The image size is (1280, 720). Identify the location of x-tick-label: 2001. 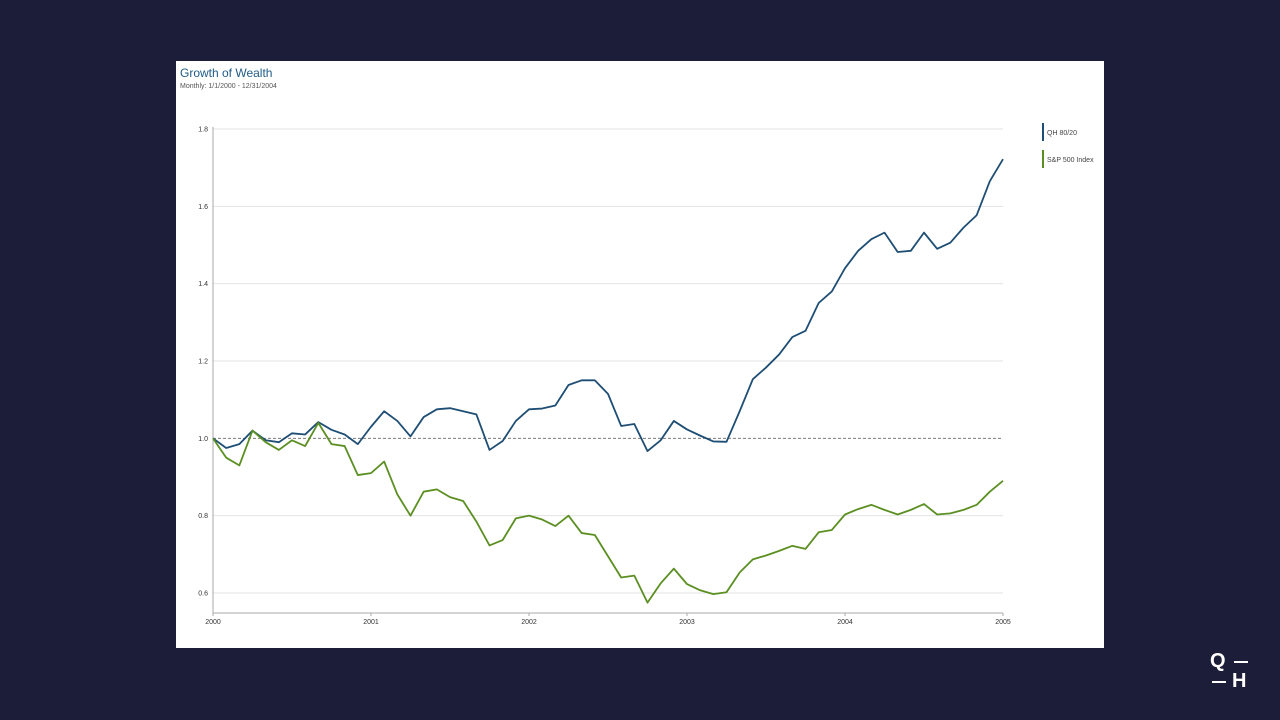
(371, 622).